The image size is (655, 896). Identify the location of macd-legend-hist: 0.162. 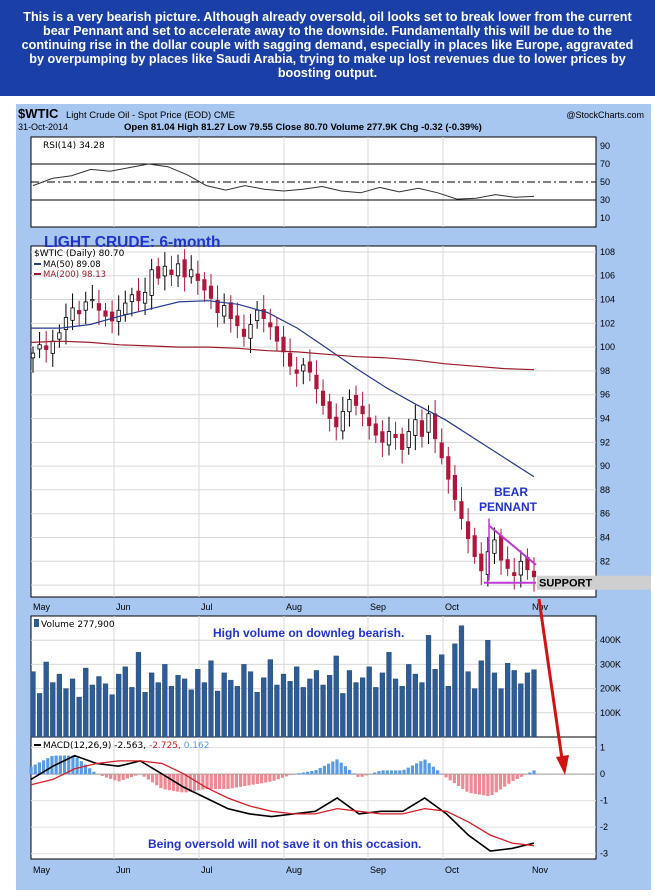
(197, 746).